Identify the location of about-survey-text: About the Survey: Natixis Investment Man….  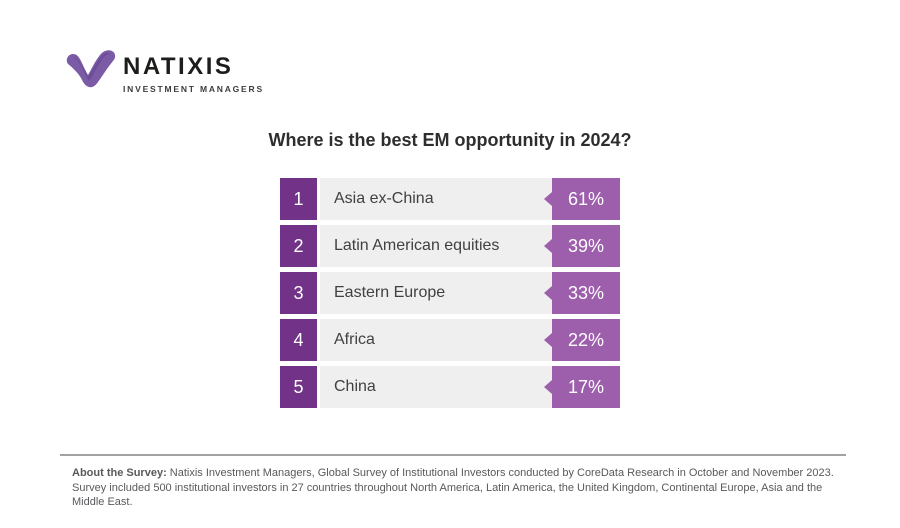
(456, 488).